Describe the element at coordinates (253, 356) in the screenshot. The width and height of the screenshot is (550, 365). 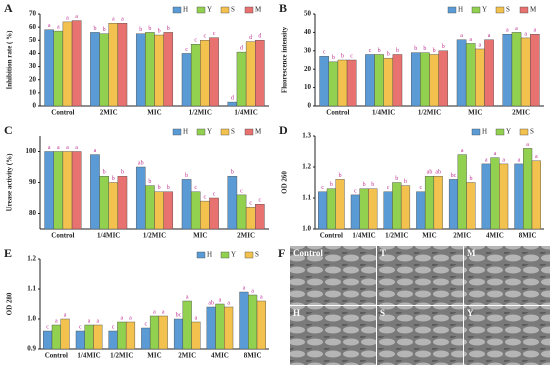
I see `x-tick-label: 8MIC` at that location.